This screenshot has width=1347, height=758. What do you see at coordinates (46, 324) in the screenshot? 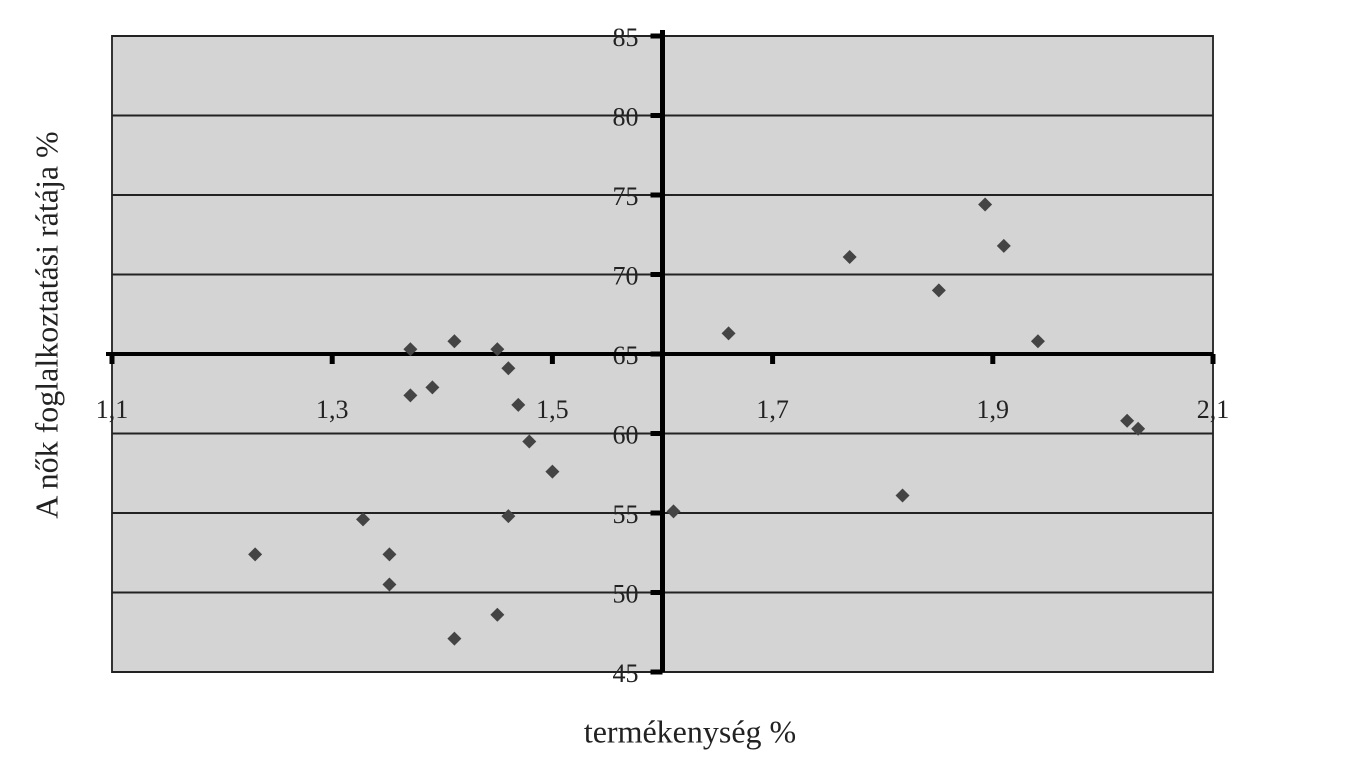
I see `y-axis-title: A nők foglalkoztatási rátája %` at bounding box center [46, 324].